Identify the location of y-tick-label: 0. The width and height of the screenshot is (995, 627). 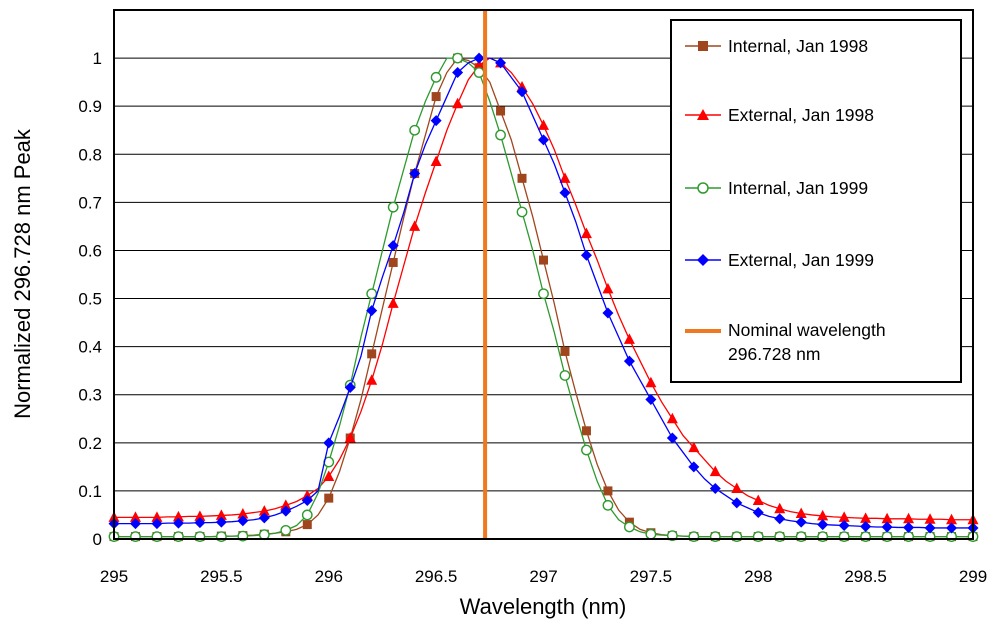
(97, 539).